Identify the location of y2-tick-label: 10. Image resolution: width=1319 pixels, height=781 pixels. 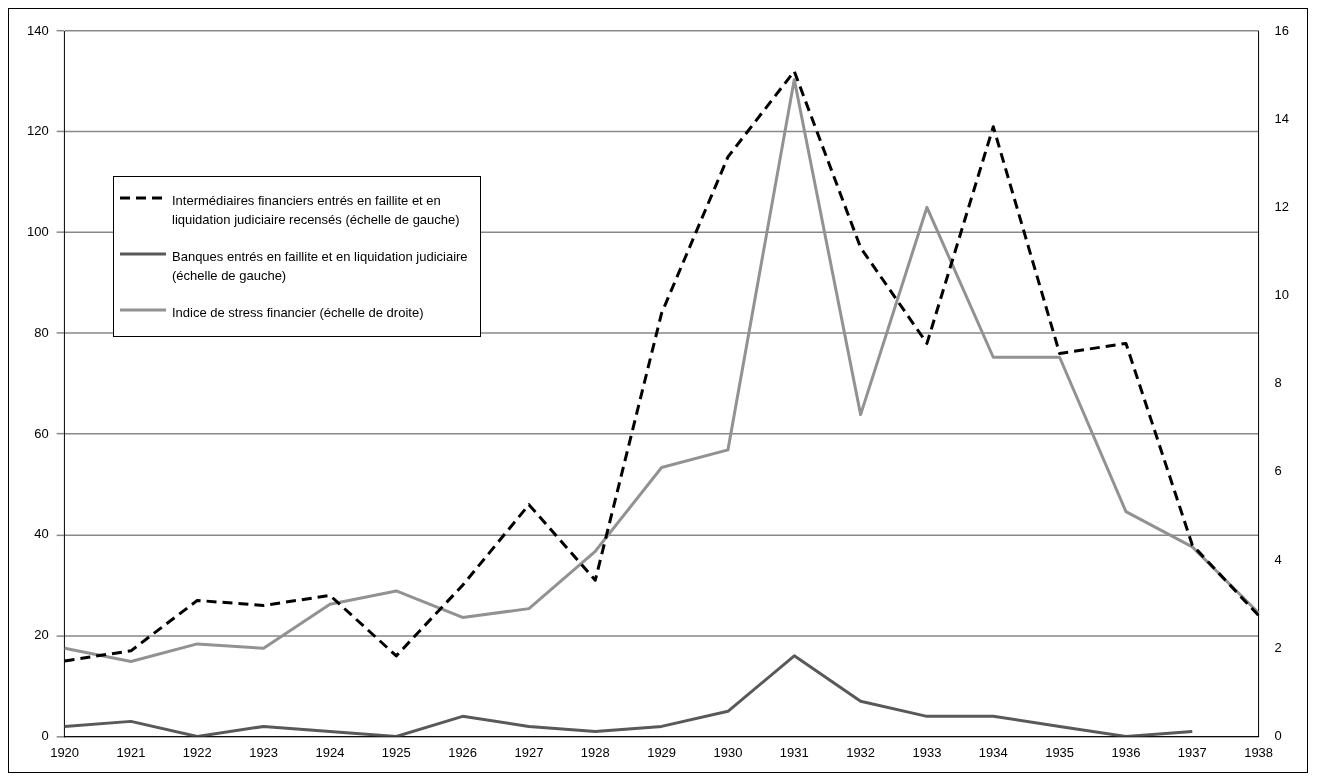
(1282, 295).